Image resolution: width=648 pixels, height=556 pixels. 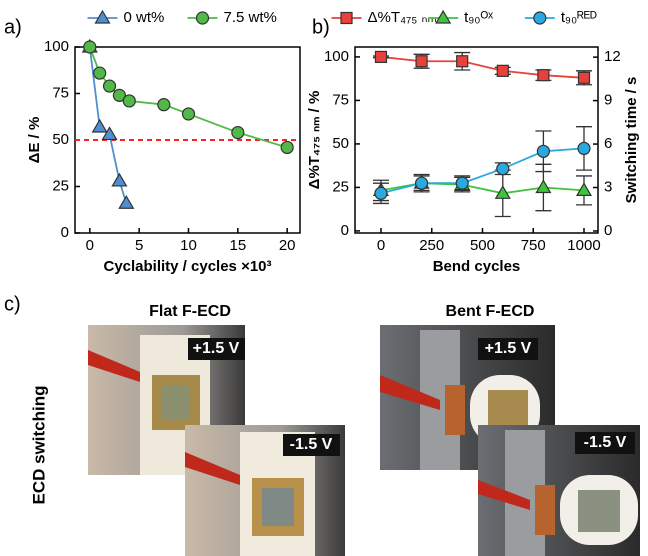 What do you see at coordinates (287, 245) in the screenshot?
I see `x-tick-label: 20` at bounding box center [287, 245].